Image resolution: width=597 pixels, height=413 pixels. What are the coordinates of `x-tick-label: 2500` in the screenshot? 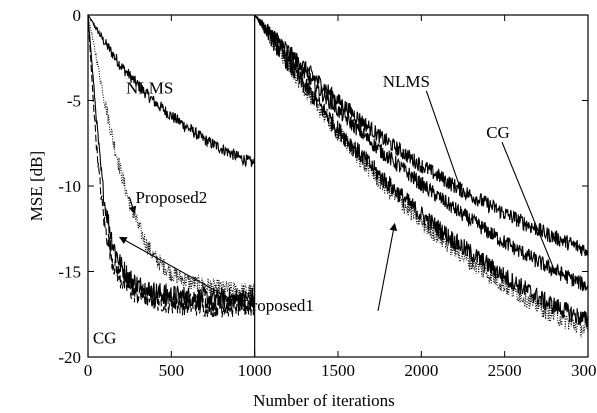 It's located at (505, 370).